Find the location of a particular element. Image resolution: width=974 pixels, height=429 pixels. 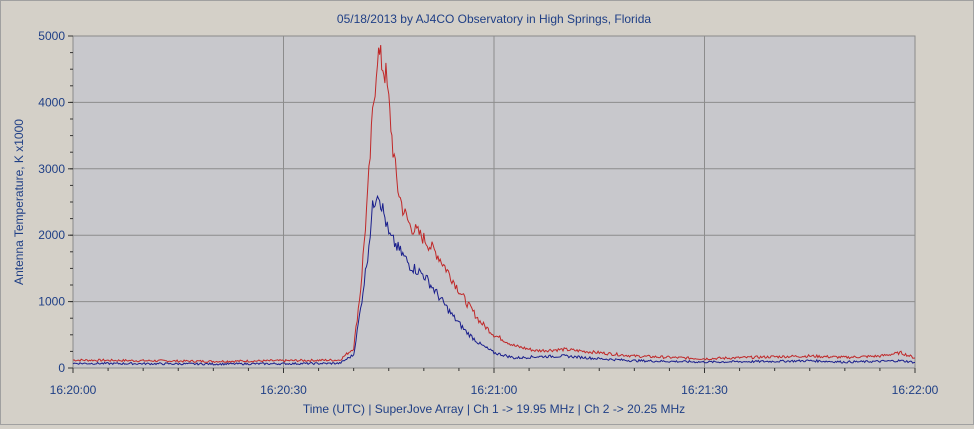

x-tick-label: 16:21:30 is located at coordinates (704, 390).